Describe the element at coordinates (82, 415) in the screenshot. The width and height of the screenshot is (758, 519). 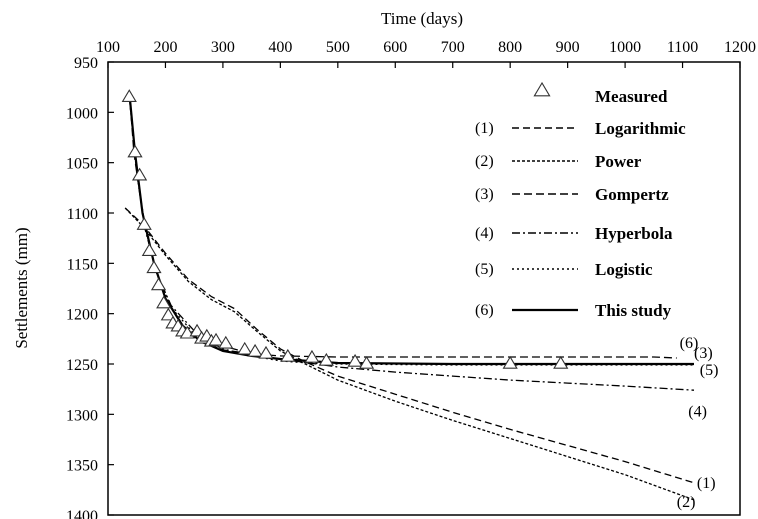
I see `y-tick-label: 1300` at that location.